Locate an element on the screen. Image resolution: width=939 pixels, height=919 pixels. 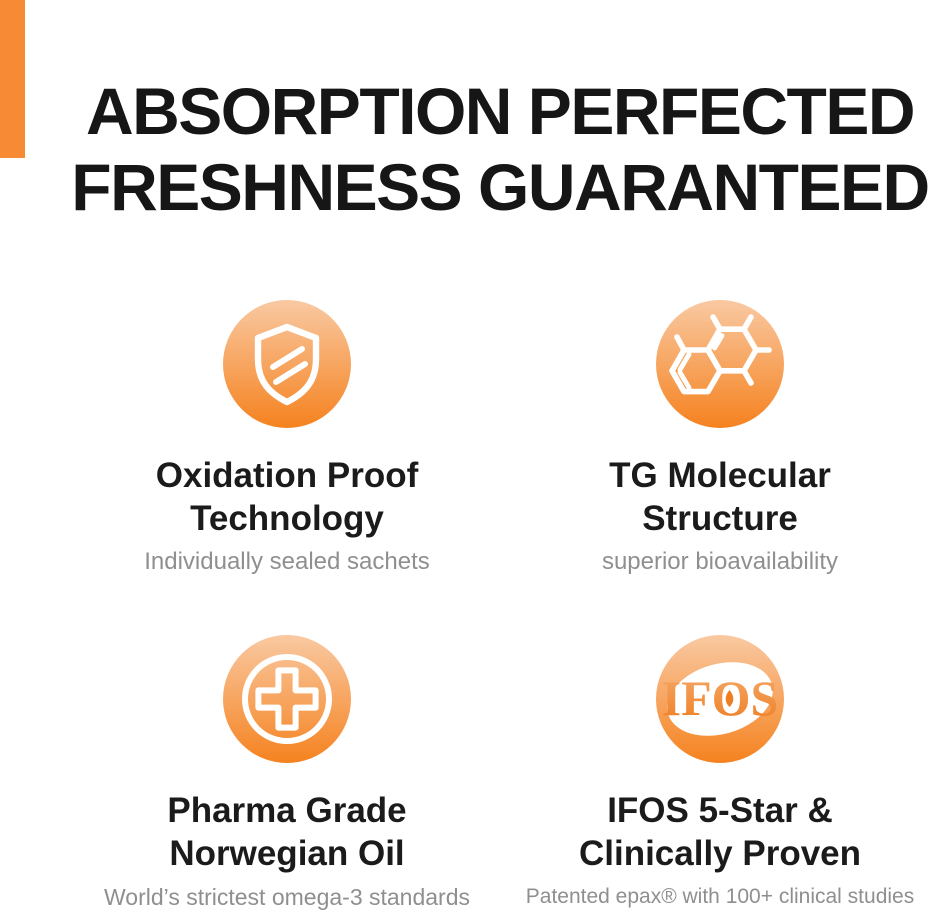
medical-cross-icon is located at coordinates (287, 699).